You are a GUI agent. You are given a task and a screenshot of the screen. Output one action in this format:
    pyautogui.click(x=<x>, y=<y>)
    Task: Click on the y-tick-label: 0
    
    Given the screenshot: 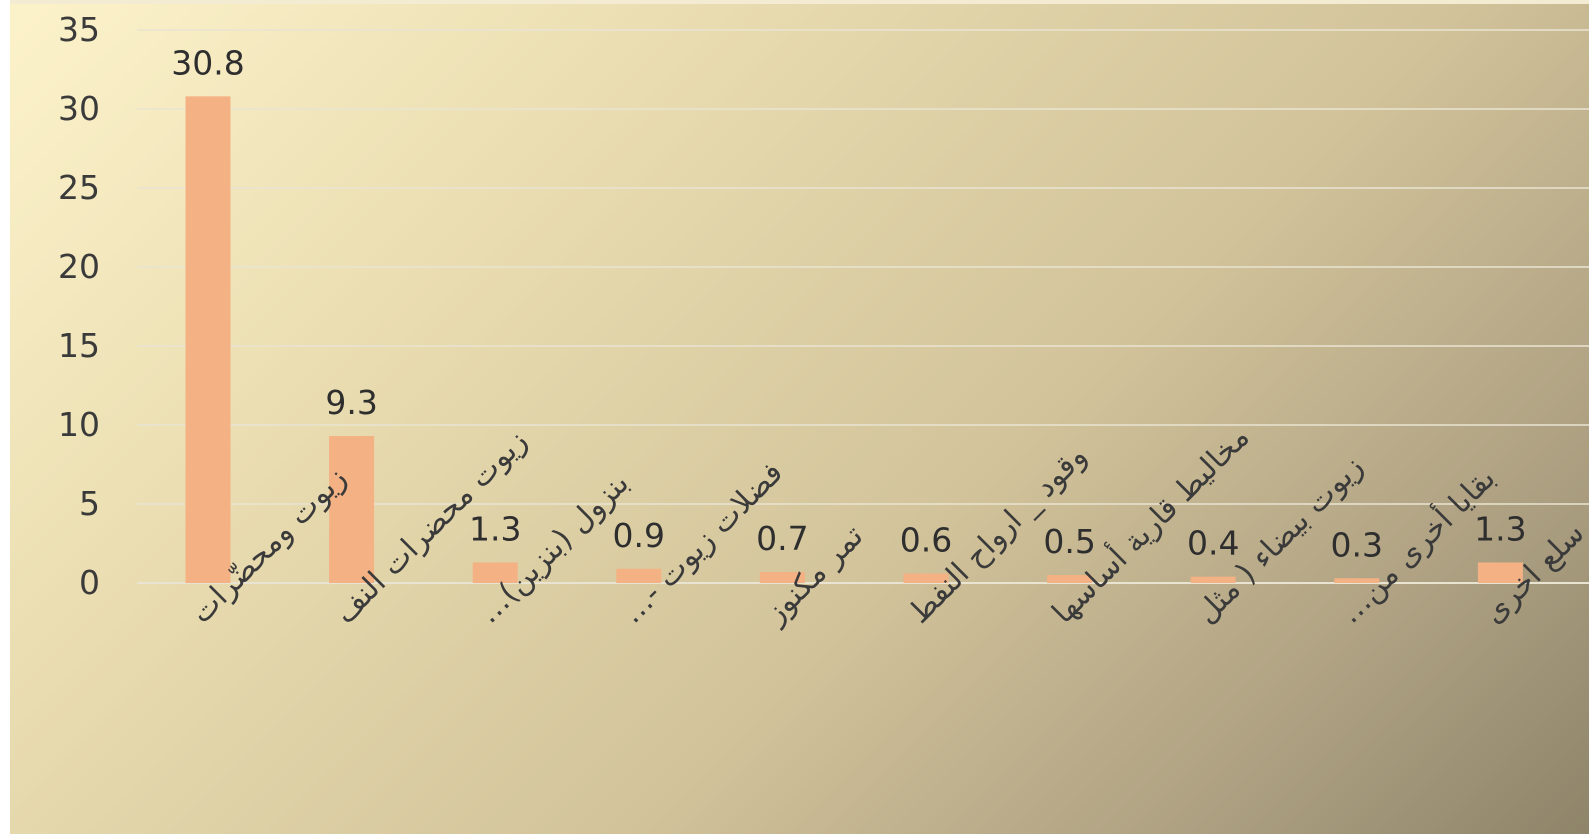 What is the action you would take?
    pyautogui.click(x=89, y=582)
    